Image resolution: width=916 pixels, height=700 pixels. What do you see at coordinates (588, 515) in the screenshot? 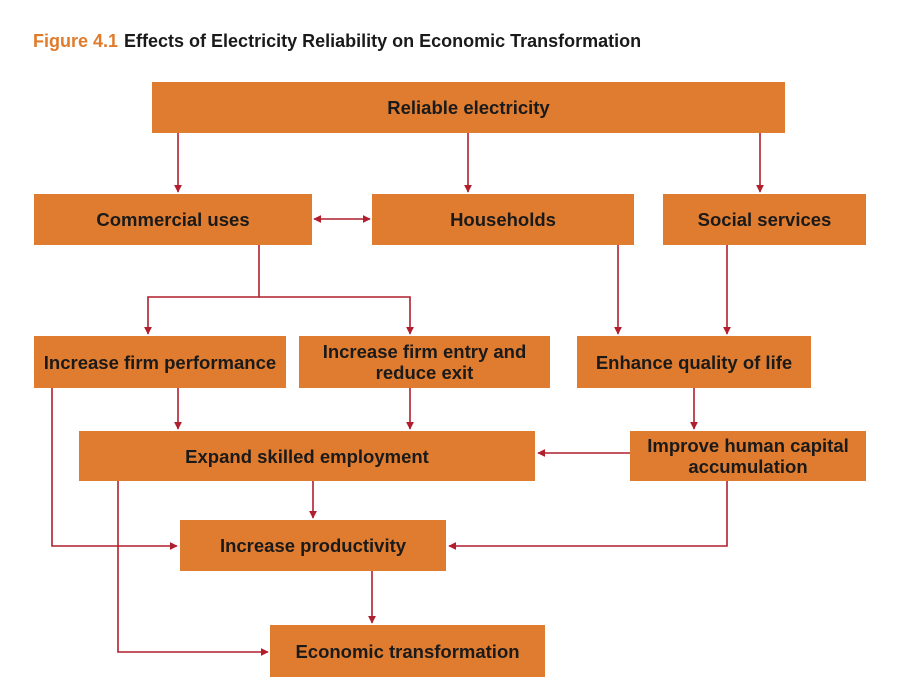
I see `edge-human-capital-productivity` at bounding box center [588, 515].